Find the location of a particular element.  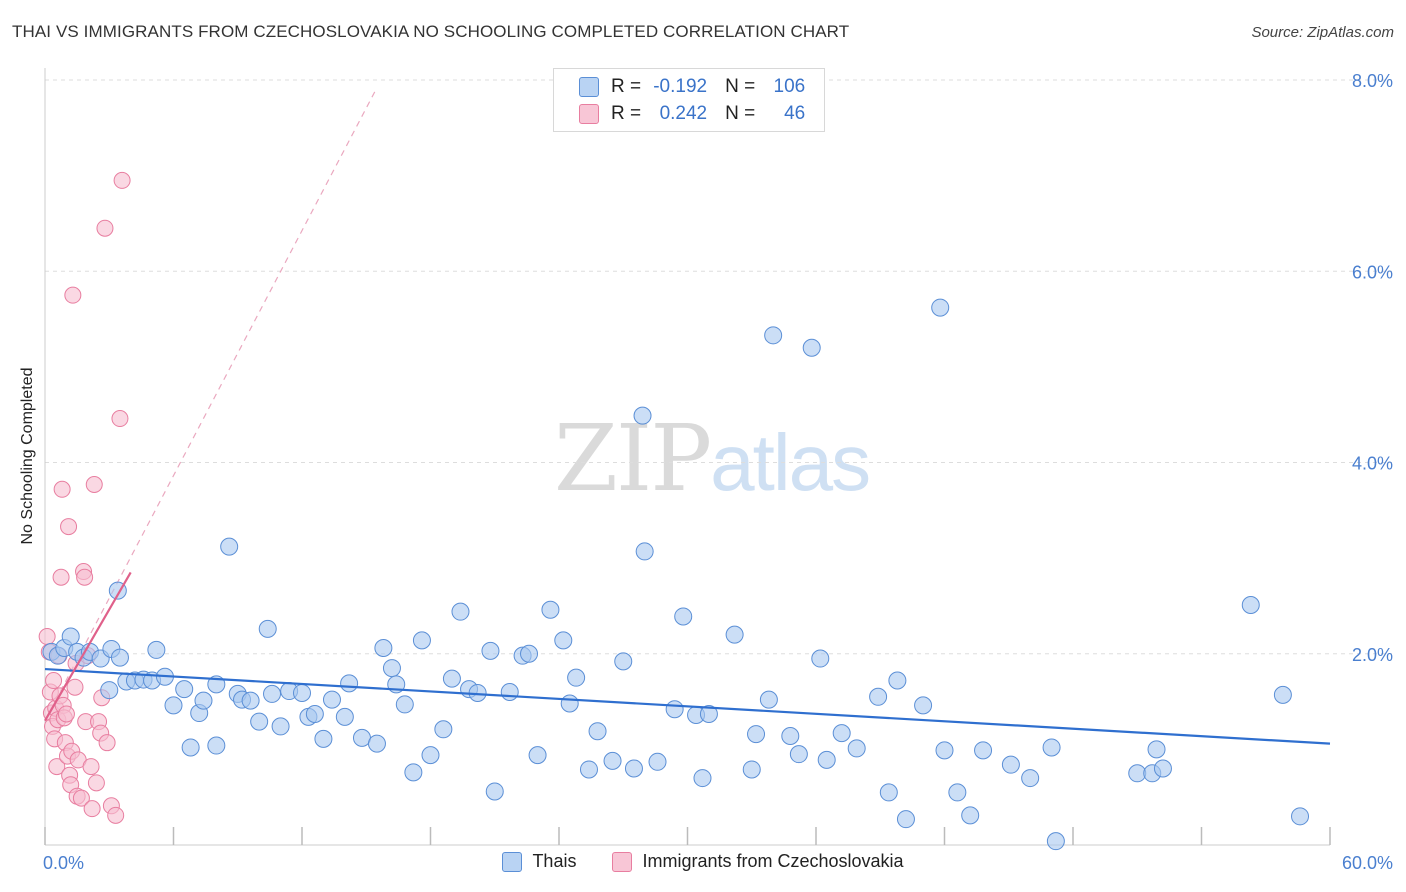

y-tick-label: 4.0% is located at coordinates (1372, 464).